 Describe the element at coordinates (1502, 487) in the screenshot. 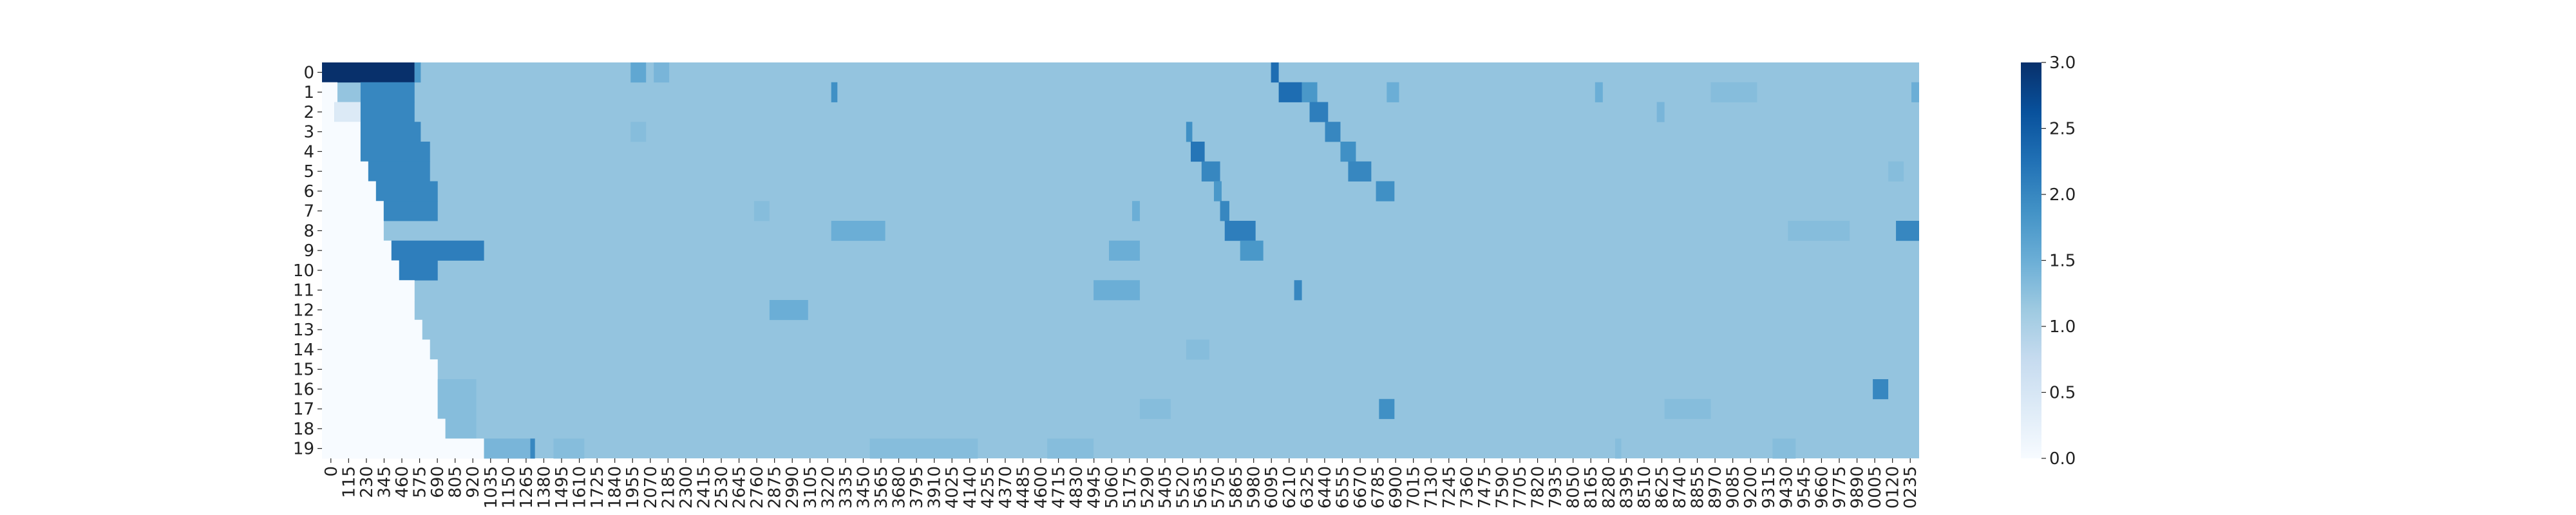

I see `x-tick-label: 7590` at that location.